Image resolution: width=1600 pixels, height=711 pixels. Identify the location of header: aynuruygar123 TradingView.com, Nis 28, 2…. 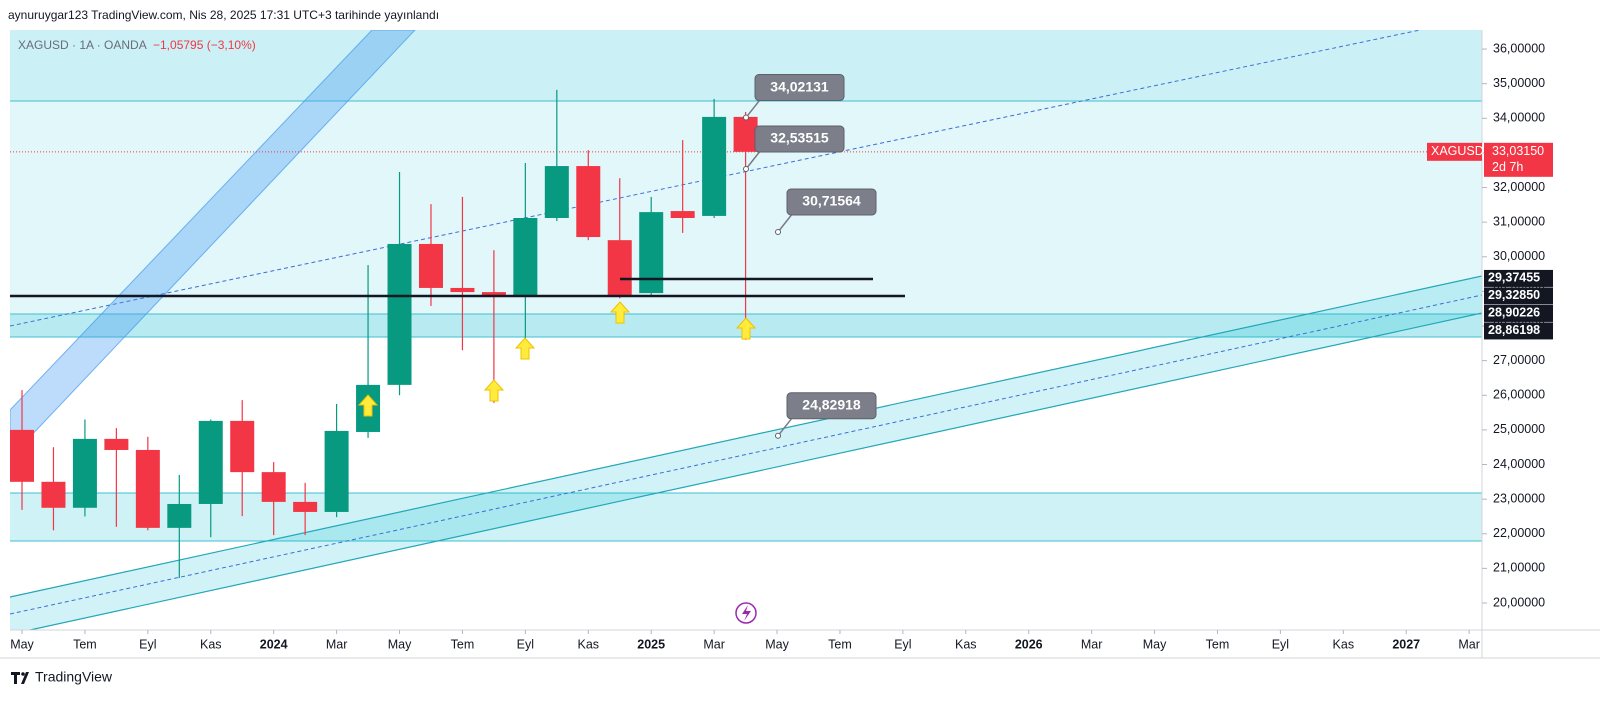
(223, 15).